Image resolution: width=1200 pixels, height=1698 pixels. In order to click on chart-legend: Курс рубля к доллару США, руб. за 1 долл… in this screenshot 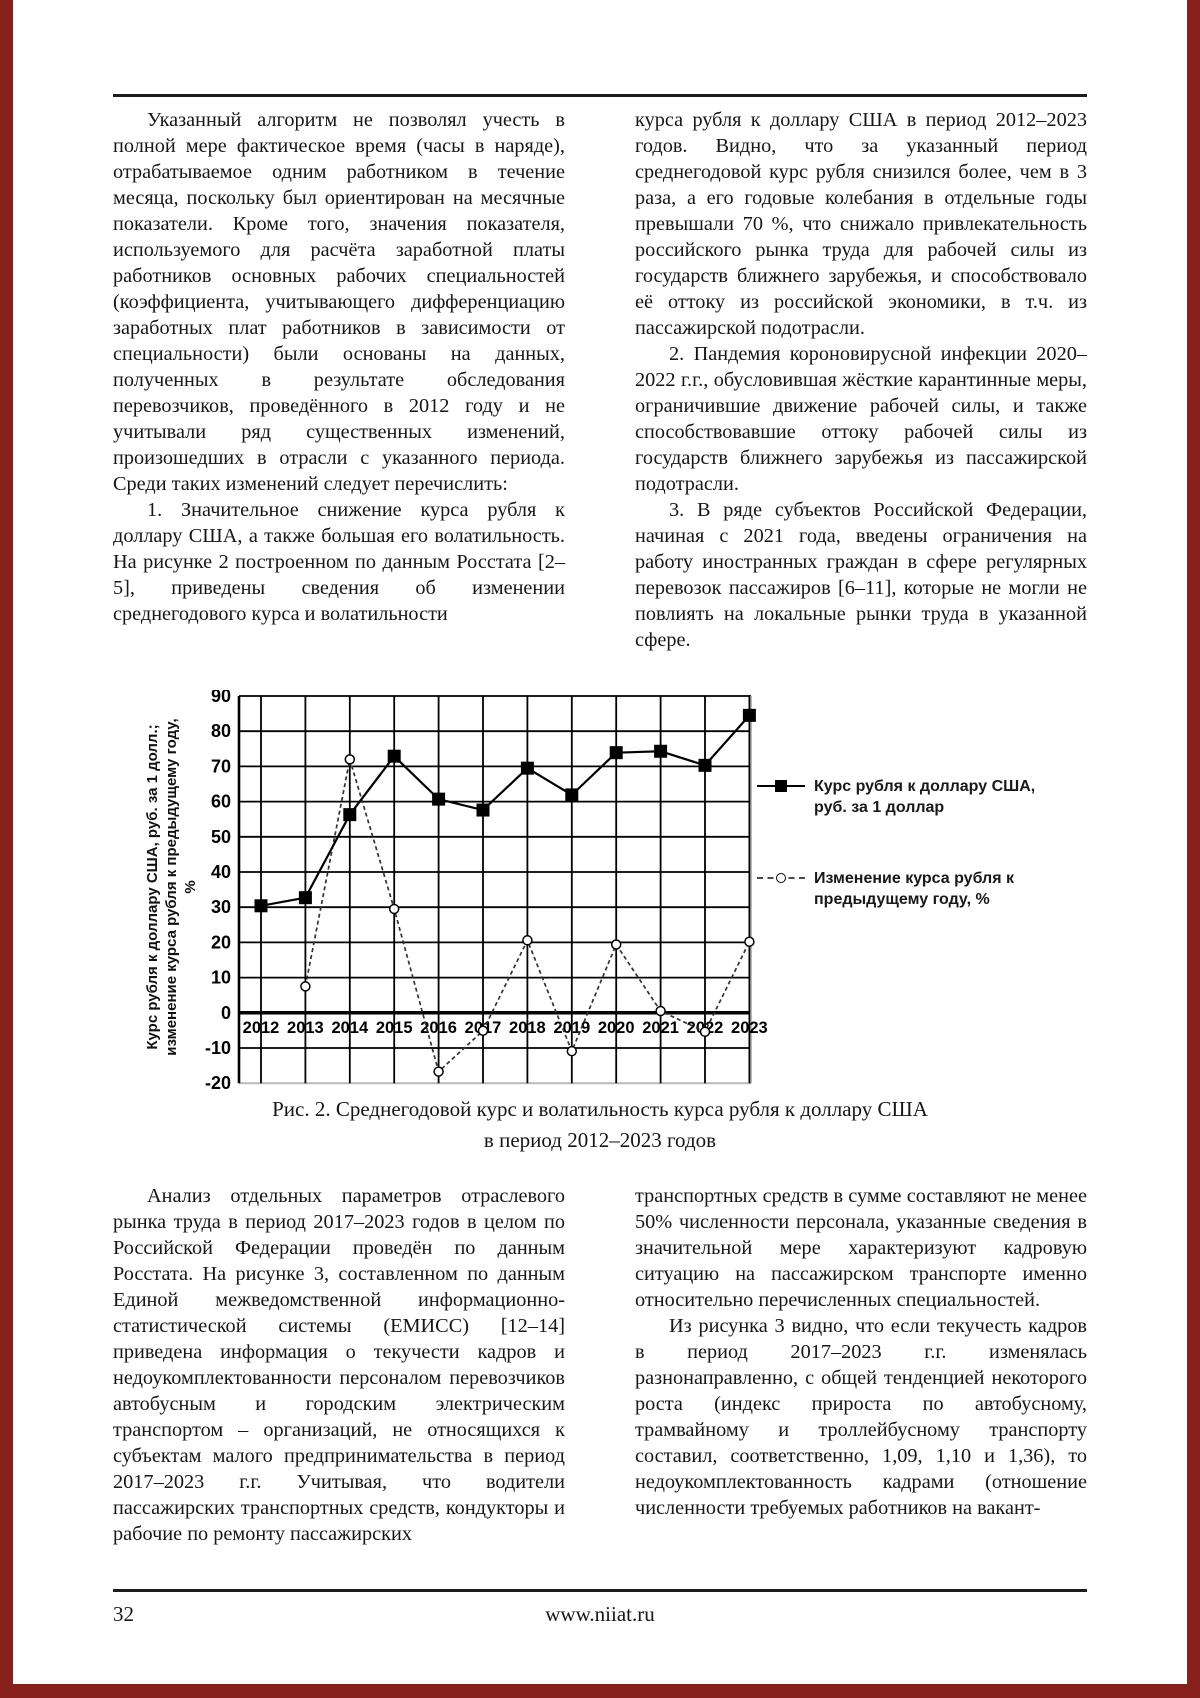, I will do `click(896, 843)`.